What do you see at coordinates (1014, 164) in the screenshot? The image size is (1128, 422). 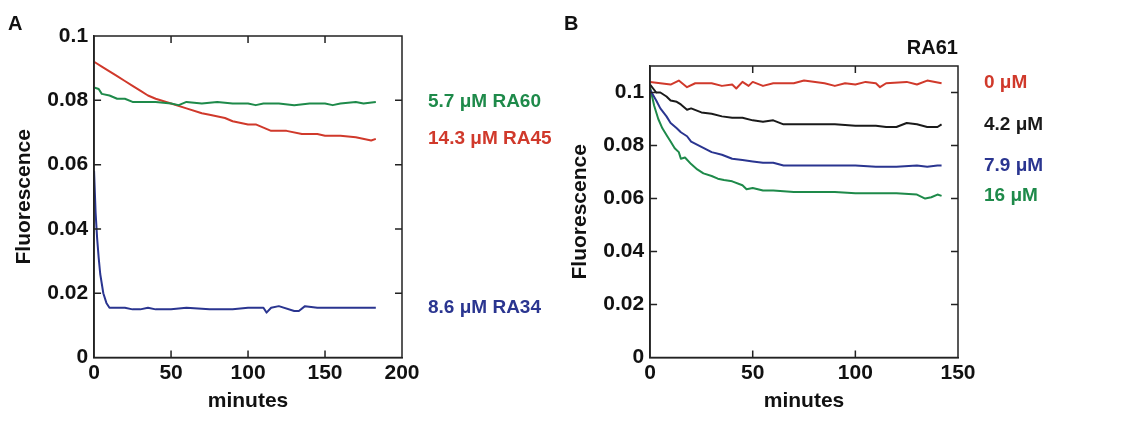 I see `text: 7.9 μM` at bounding box center [1014, 164].